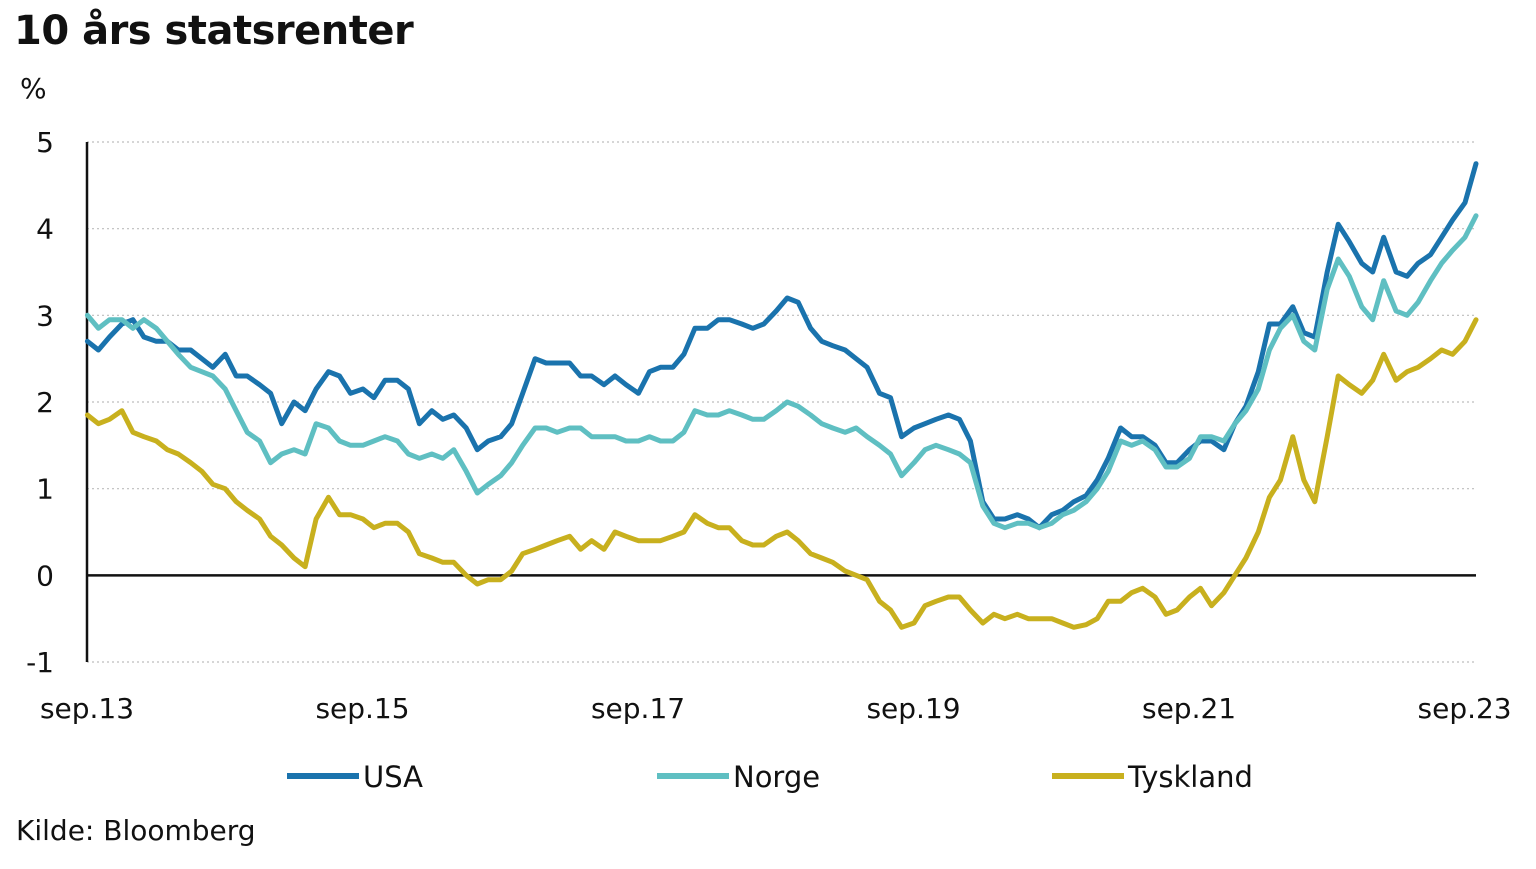 The height and width of the screenshot is (869, 1536). I want to click on legend: USA Norge Tyskland, so click(770, 777).